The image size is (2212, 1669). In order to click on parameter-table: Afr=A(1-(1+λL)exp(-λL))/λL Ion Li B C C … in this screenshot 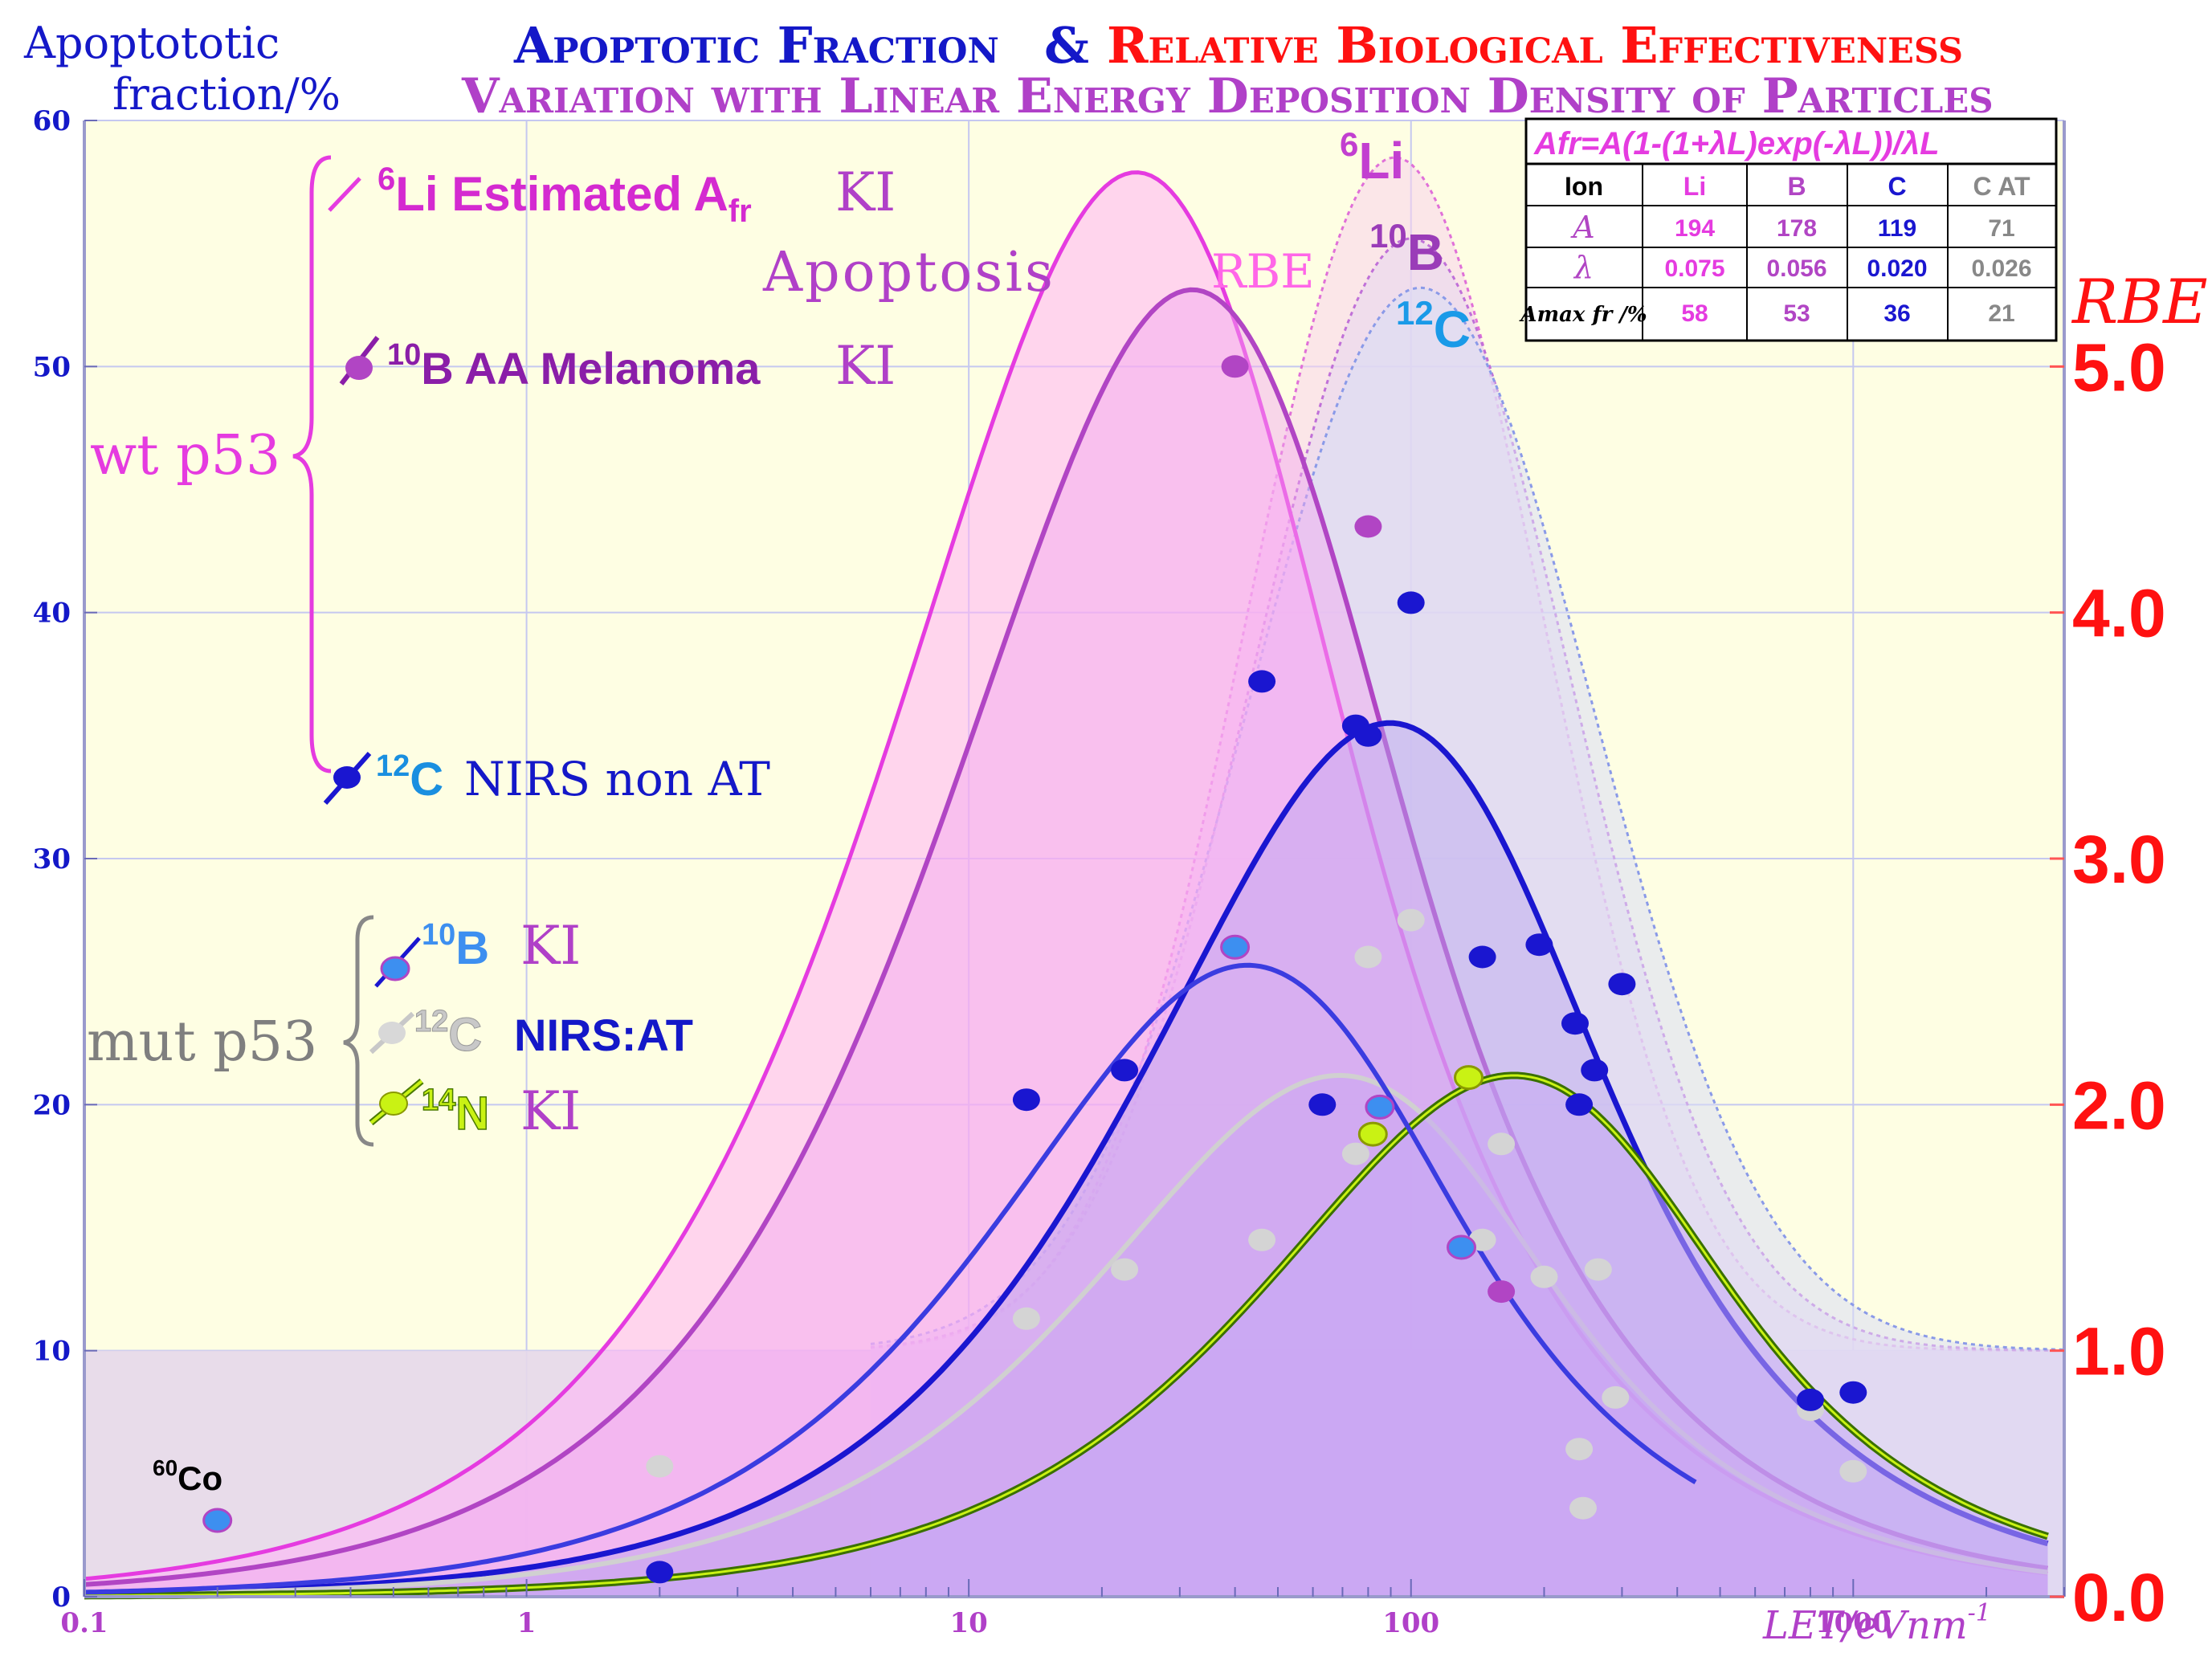, I will do `click(1788, 229)`.